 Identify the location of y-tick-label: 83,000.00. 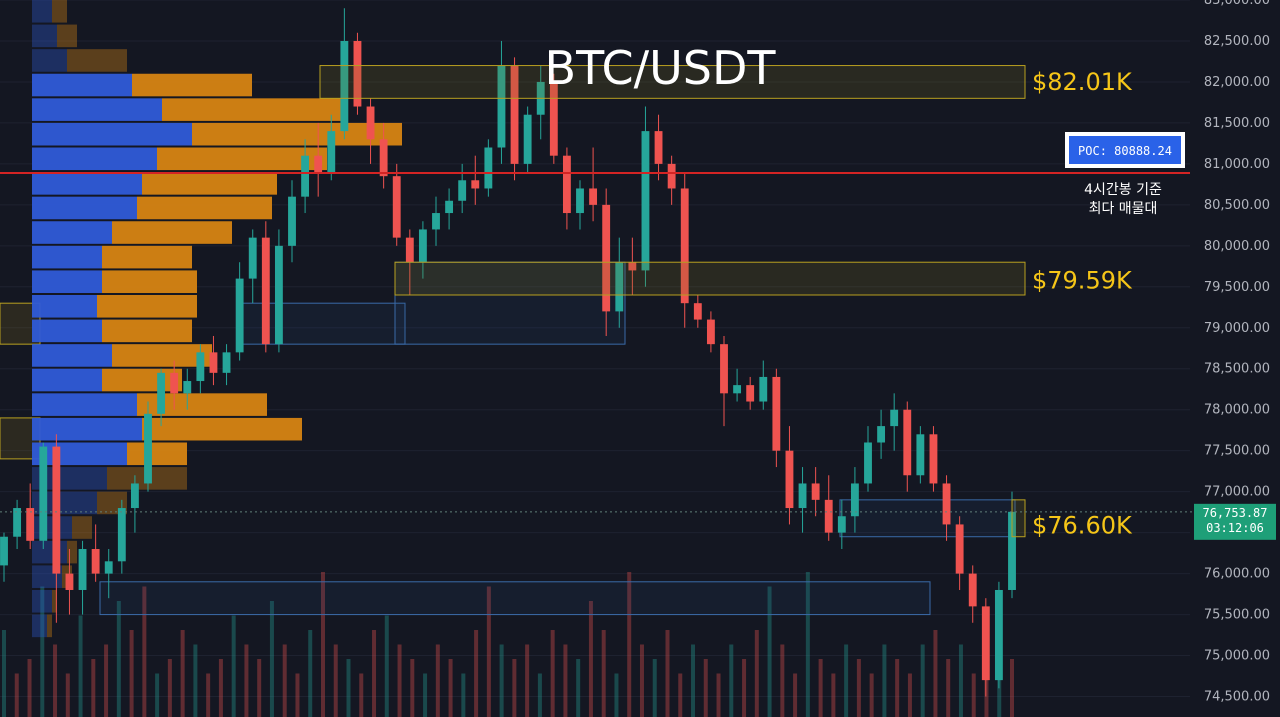
(1237, 4).